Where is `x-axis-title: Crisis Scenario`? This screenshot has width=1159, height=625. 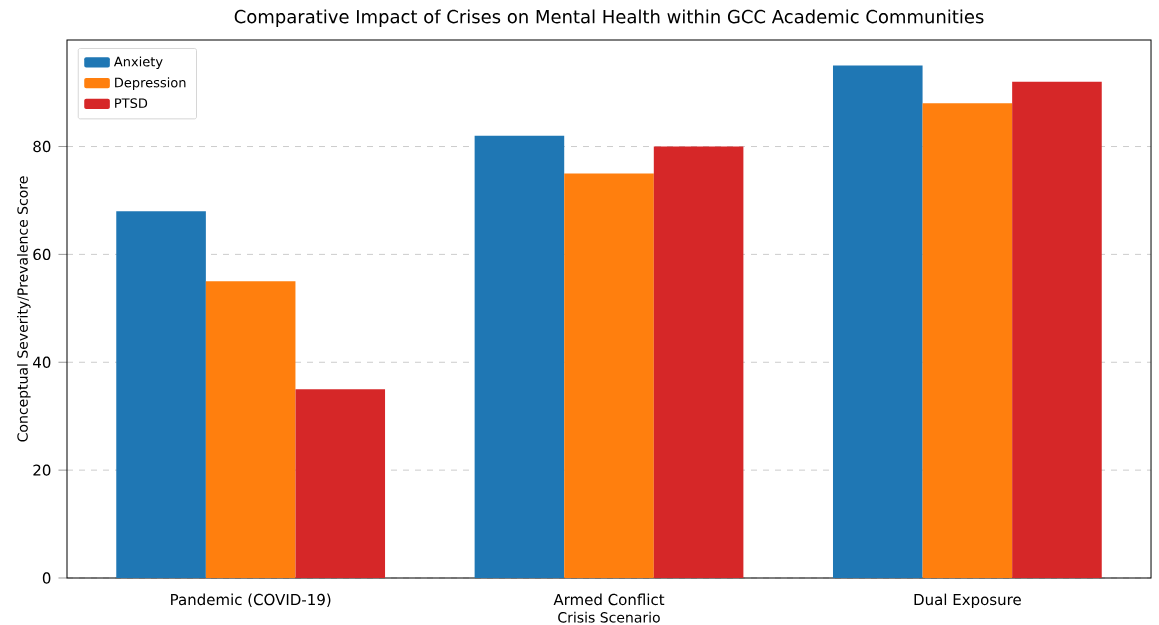
x-axis-title: Crisis Scenario is located at coordinates (609, 617).